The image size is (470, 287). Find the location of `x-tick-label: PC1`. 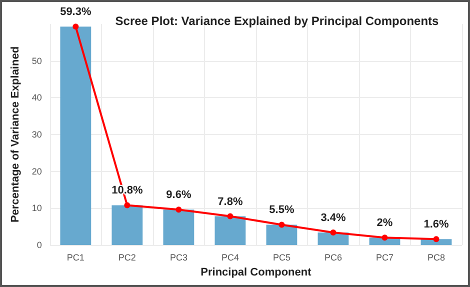

x-tick-label: PC1 is located at coordinates (75, 257).